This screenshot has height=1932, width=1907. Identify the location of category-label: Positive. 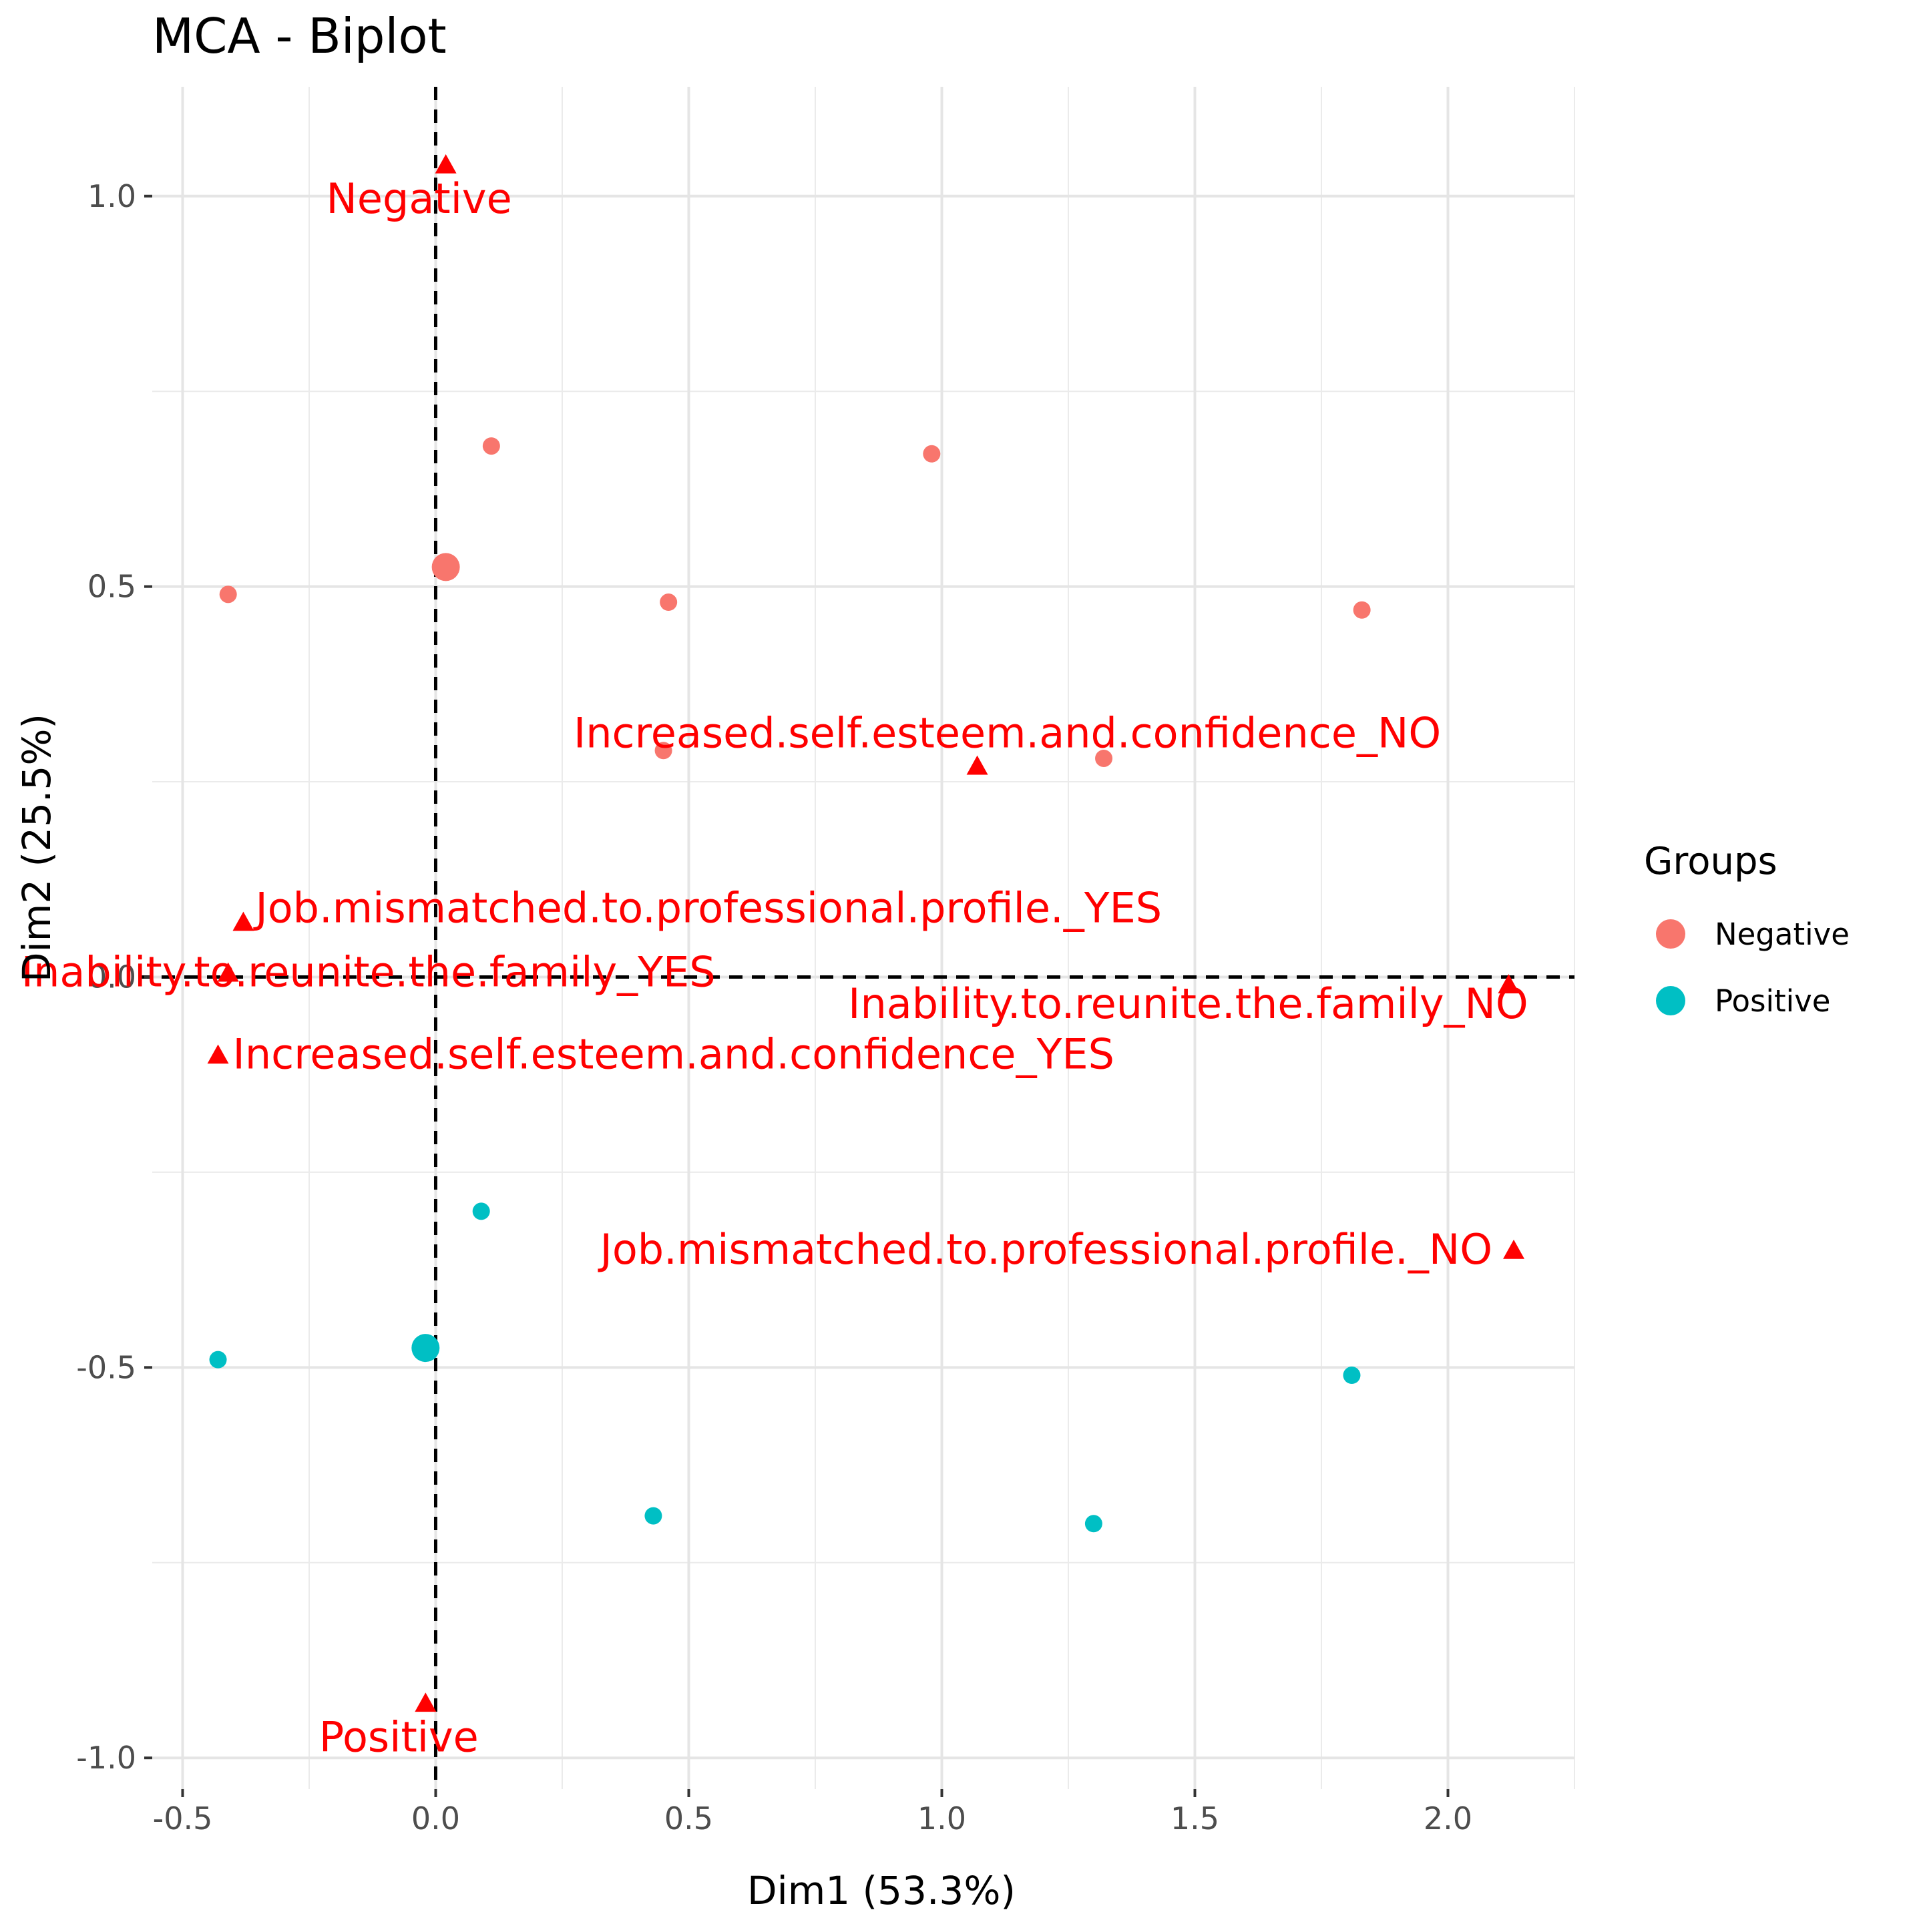
(399, 1736).